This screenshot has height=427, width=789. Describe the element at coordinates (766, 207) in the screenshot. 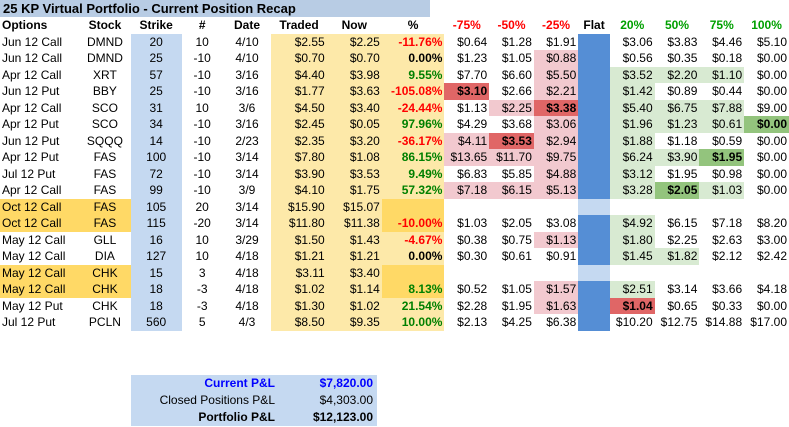

I see `projection-p100-cell` at that location.